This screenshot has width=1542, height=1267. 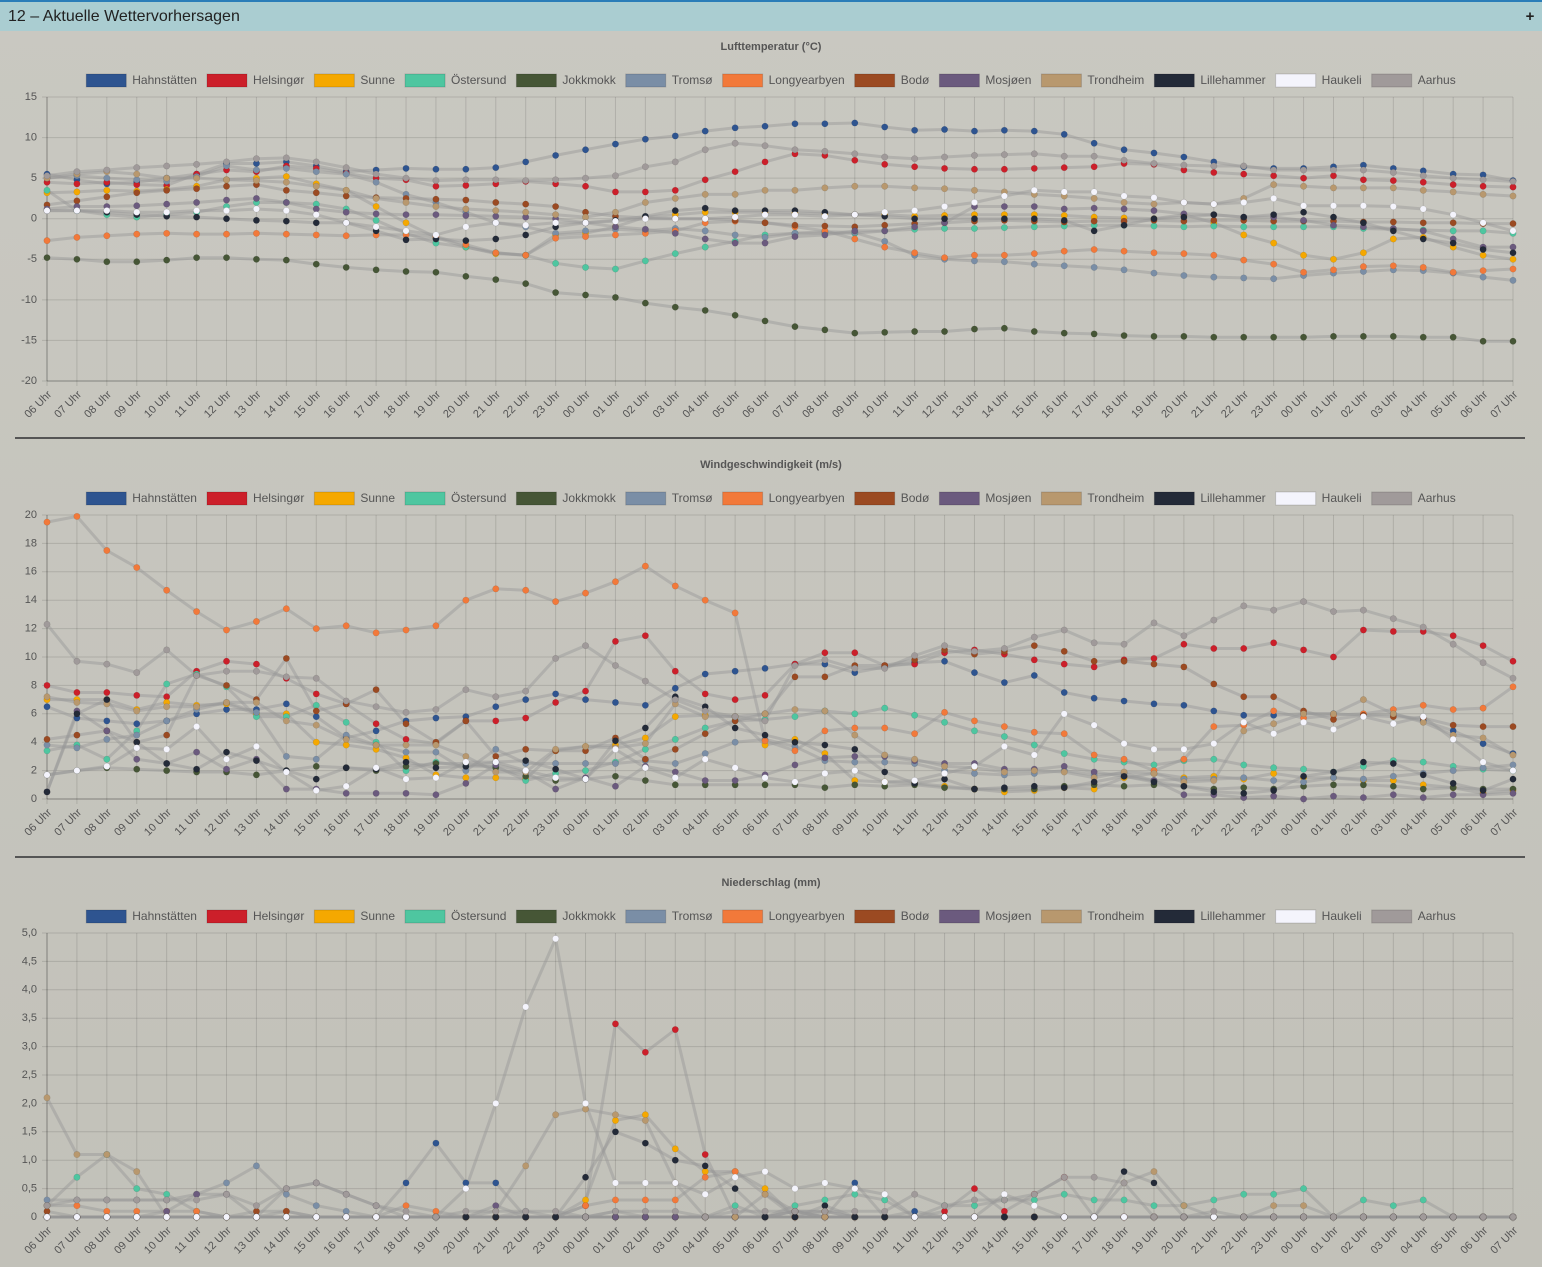 I want to click on legend-label: Haukeli, so click(x=1342, y=498).